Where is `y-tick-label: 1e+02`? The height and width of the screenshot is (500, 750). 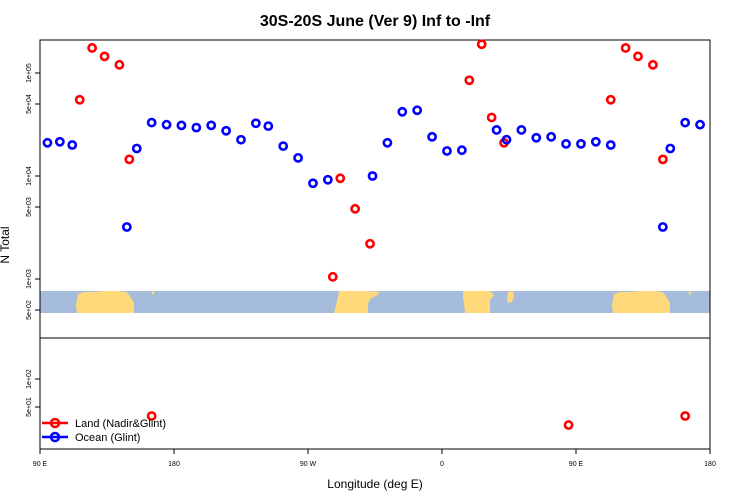
y-tick-label: 1e+02 is located at coordinates (29, 379).